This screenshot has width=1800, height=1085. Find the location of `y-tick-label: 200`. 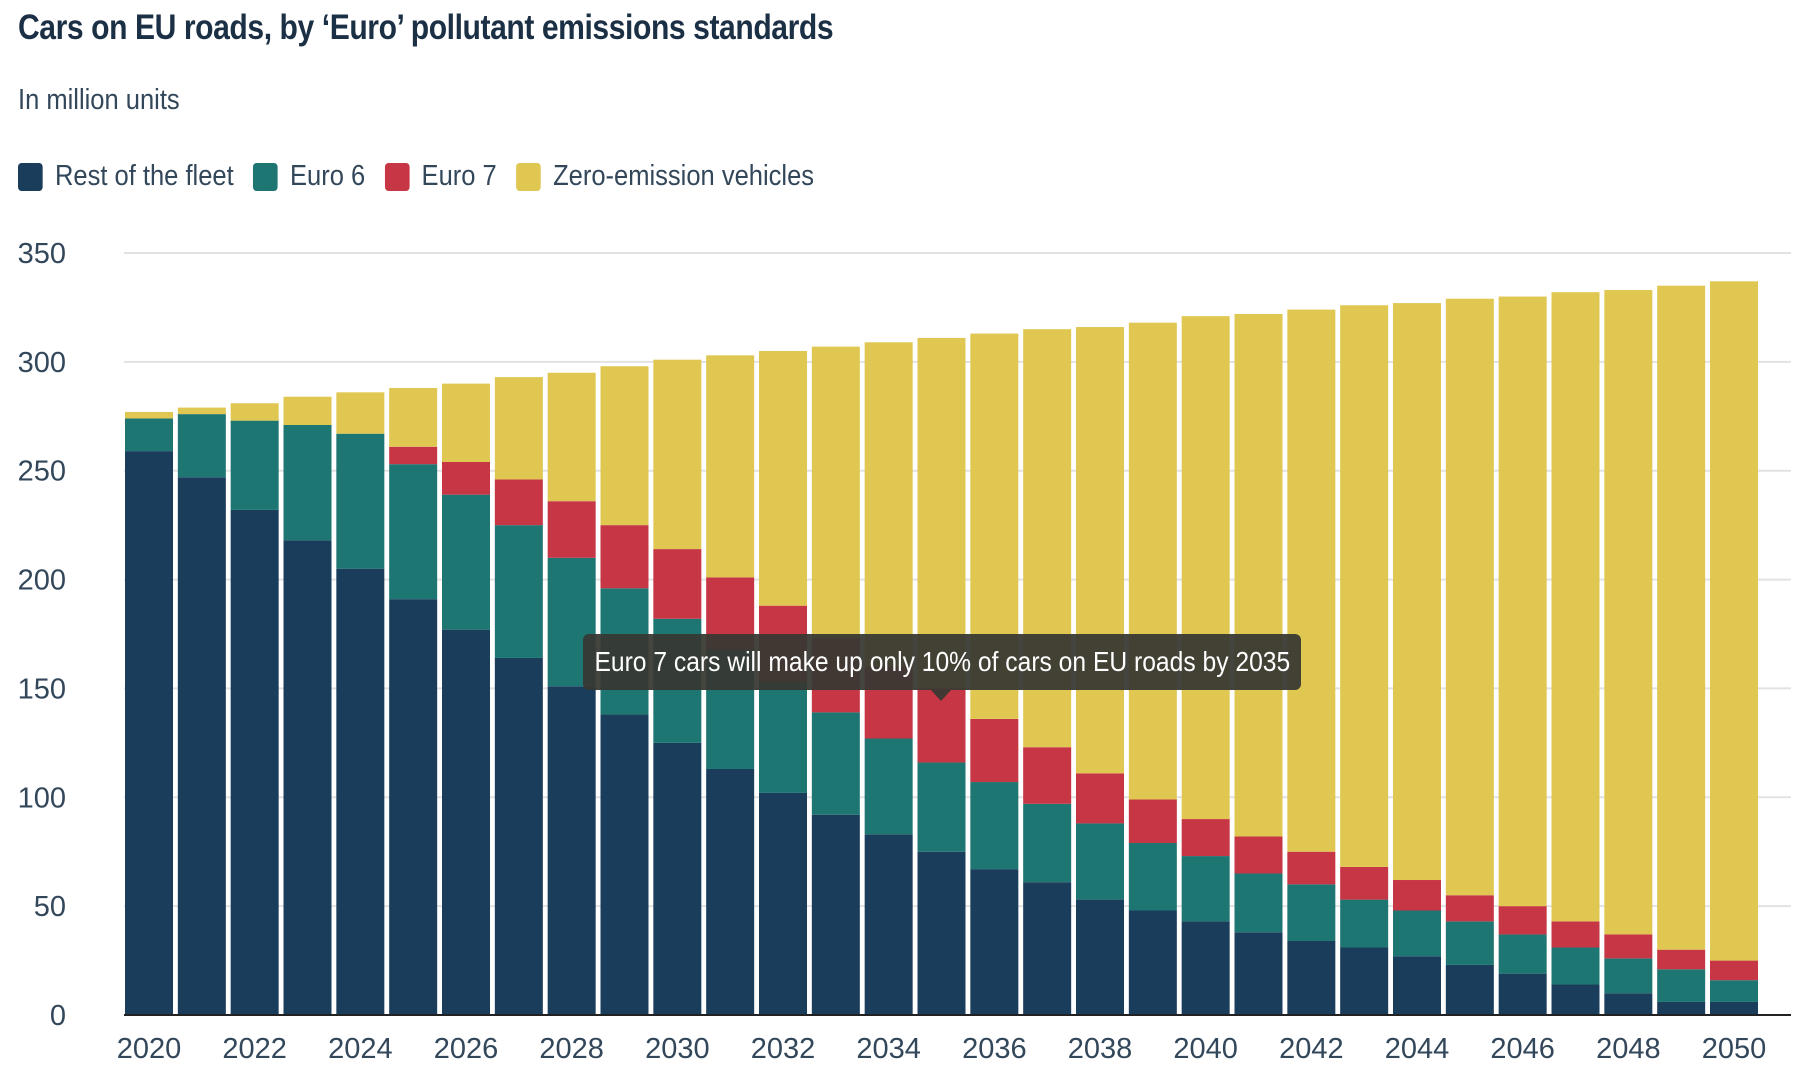

y-tick-label: 200 is located at coordinates (42, 581).